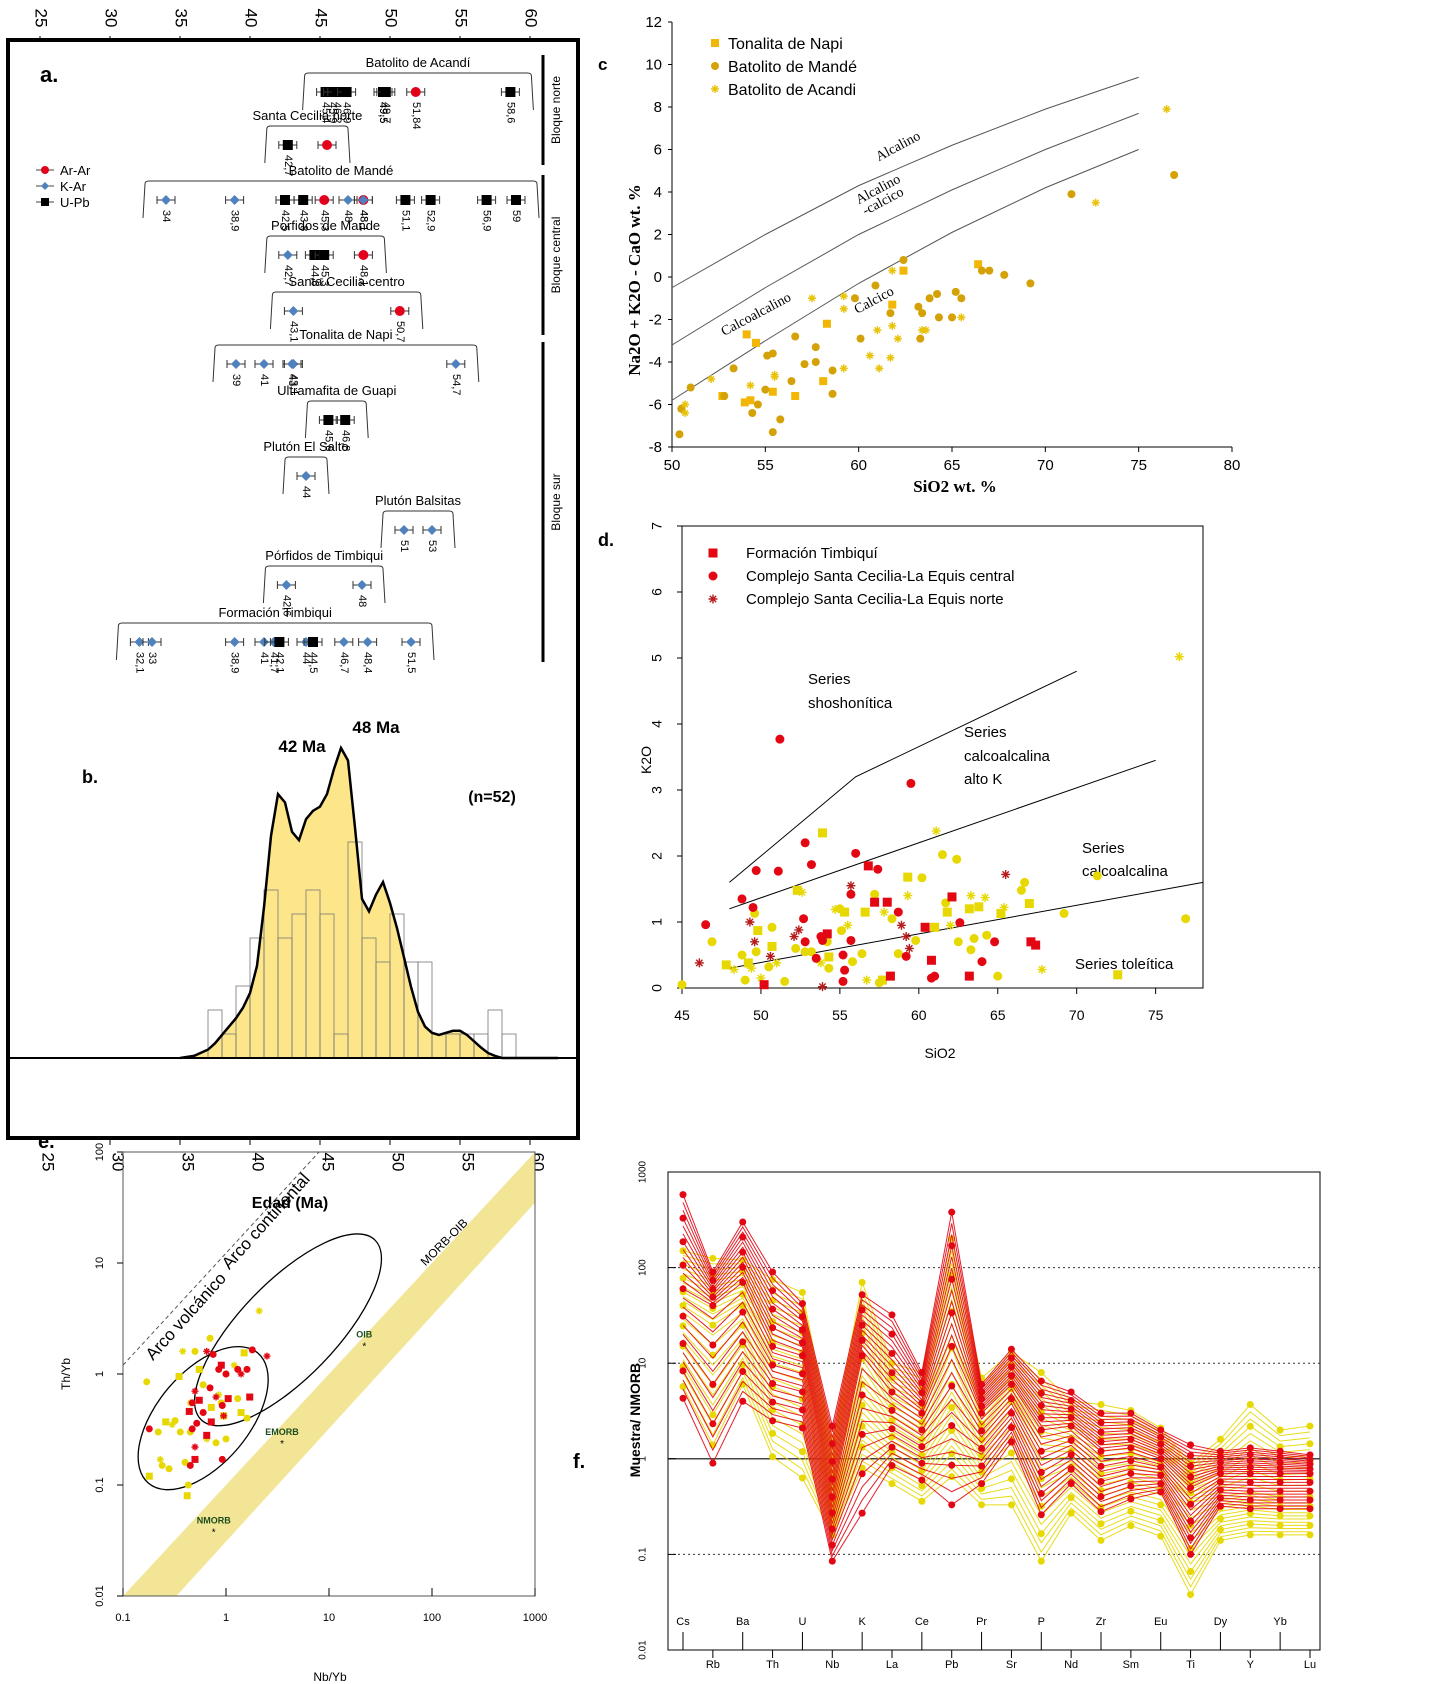 Image resolution: width=1442 pixels, height=1684 pixels. I want to click on field-label: calcoalcalina, so click(1125, 871).